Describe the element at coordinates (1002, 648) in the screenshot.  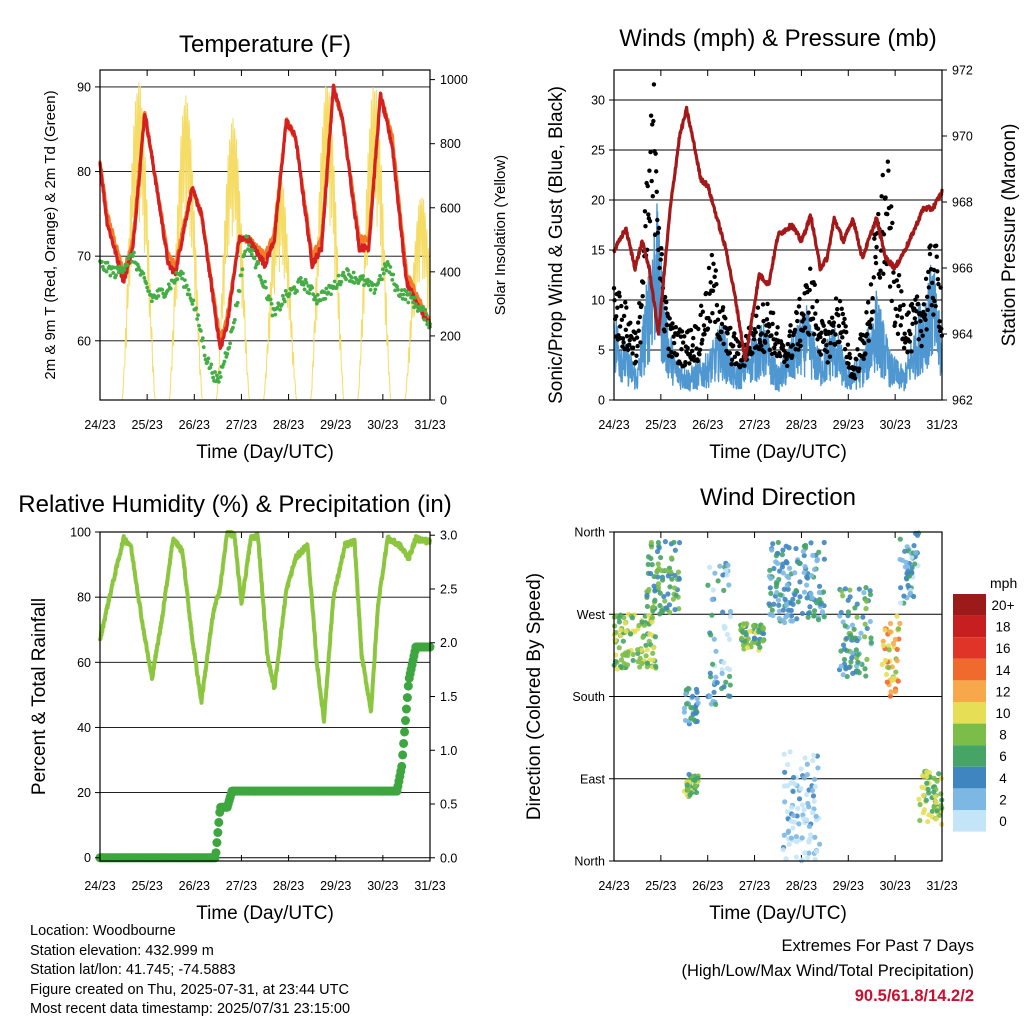
I see `colorbar-label: 16` at that location.